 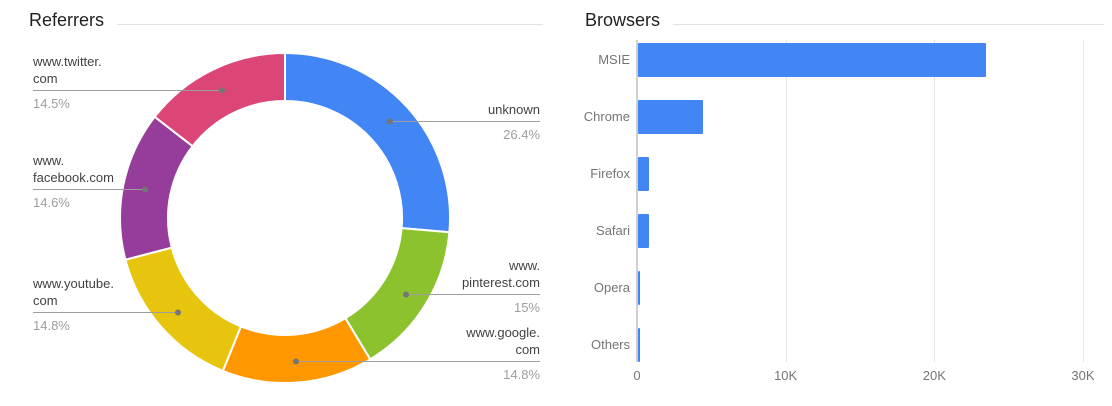 I want to click on slice-label-www-twitter-com: www.twitter. com, so click(x=67, y=70).